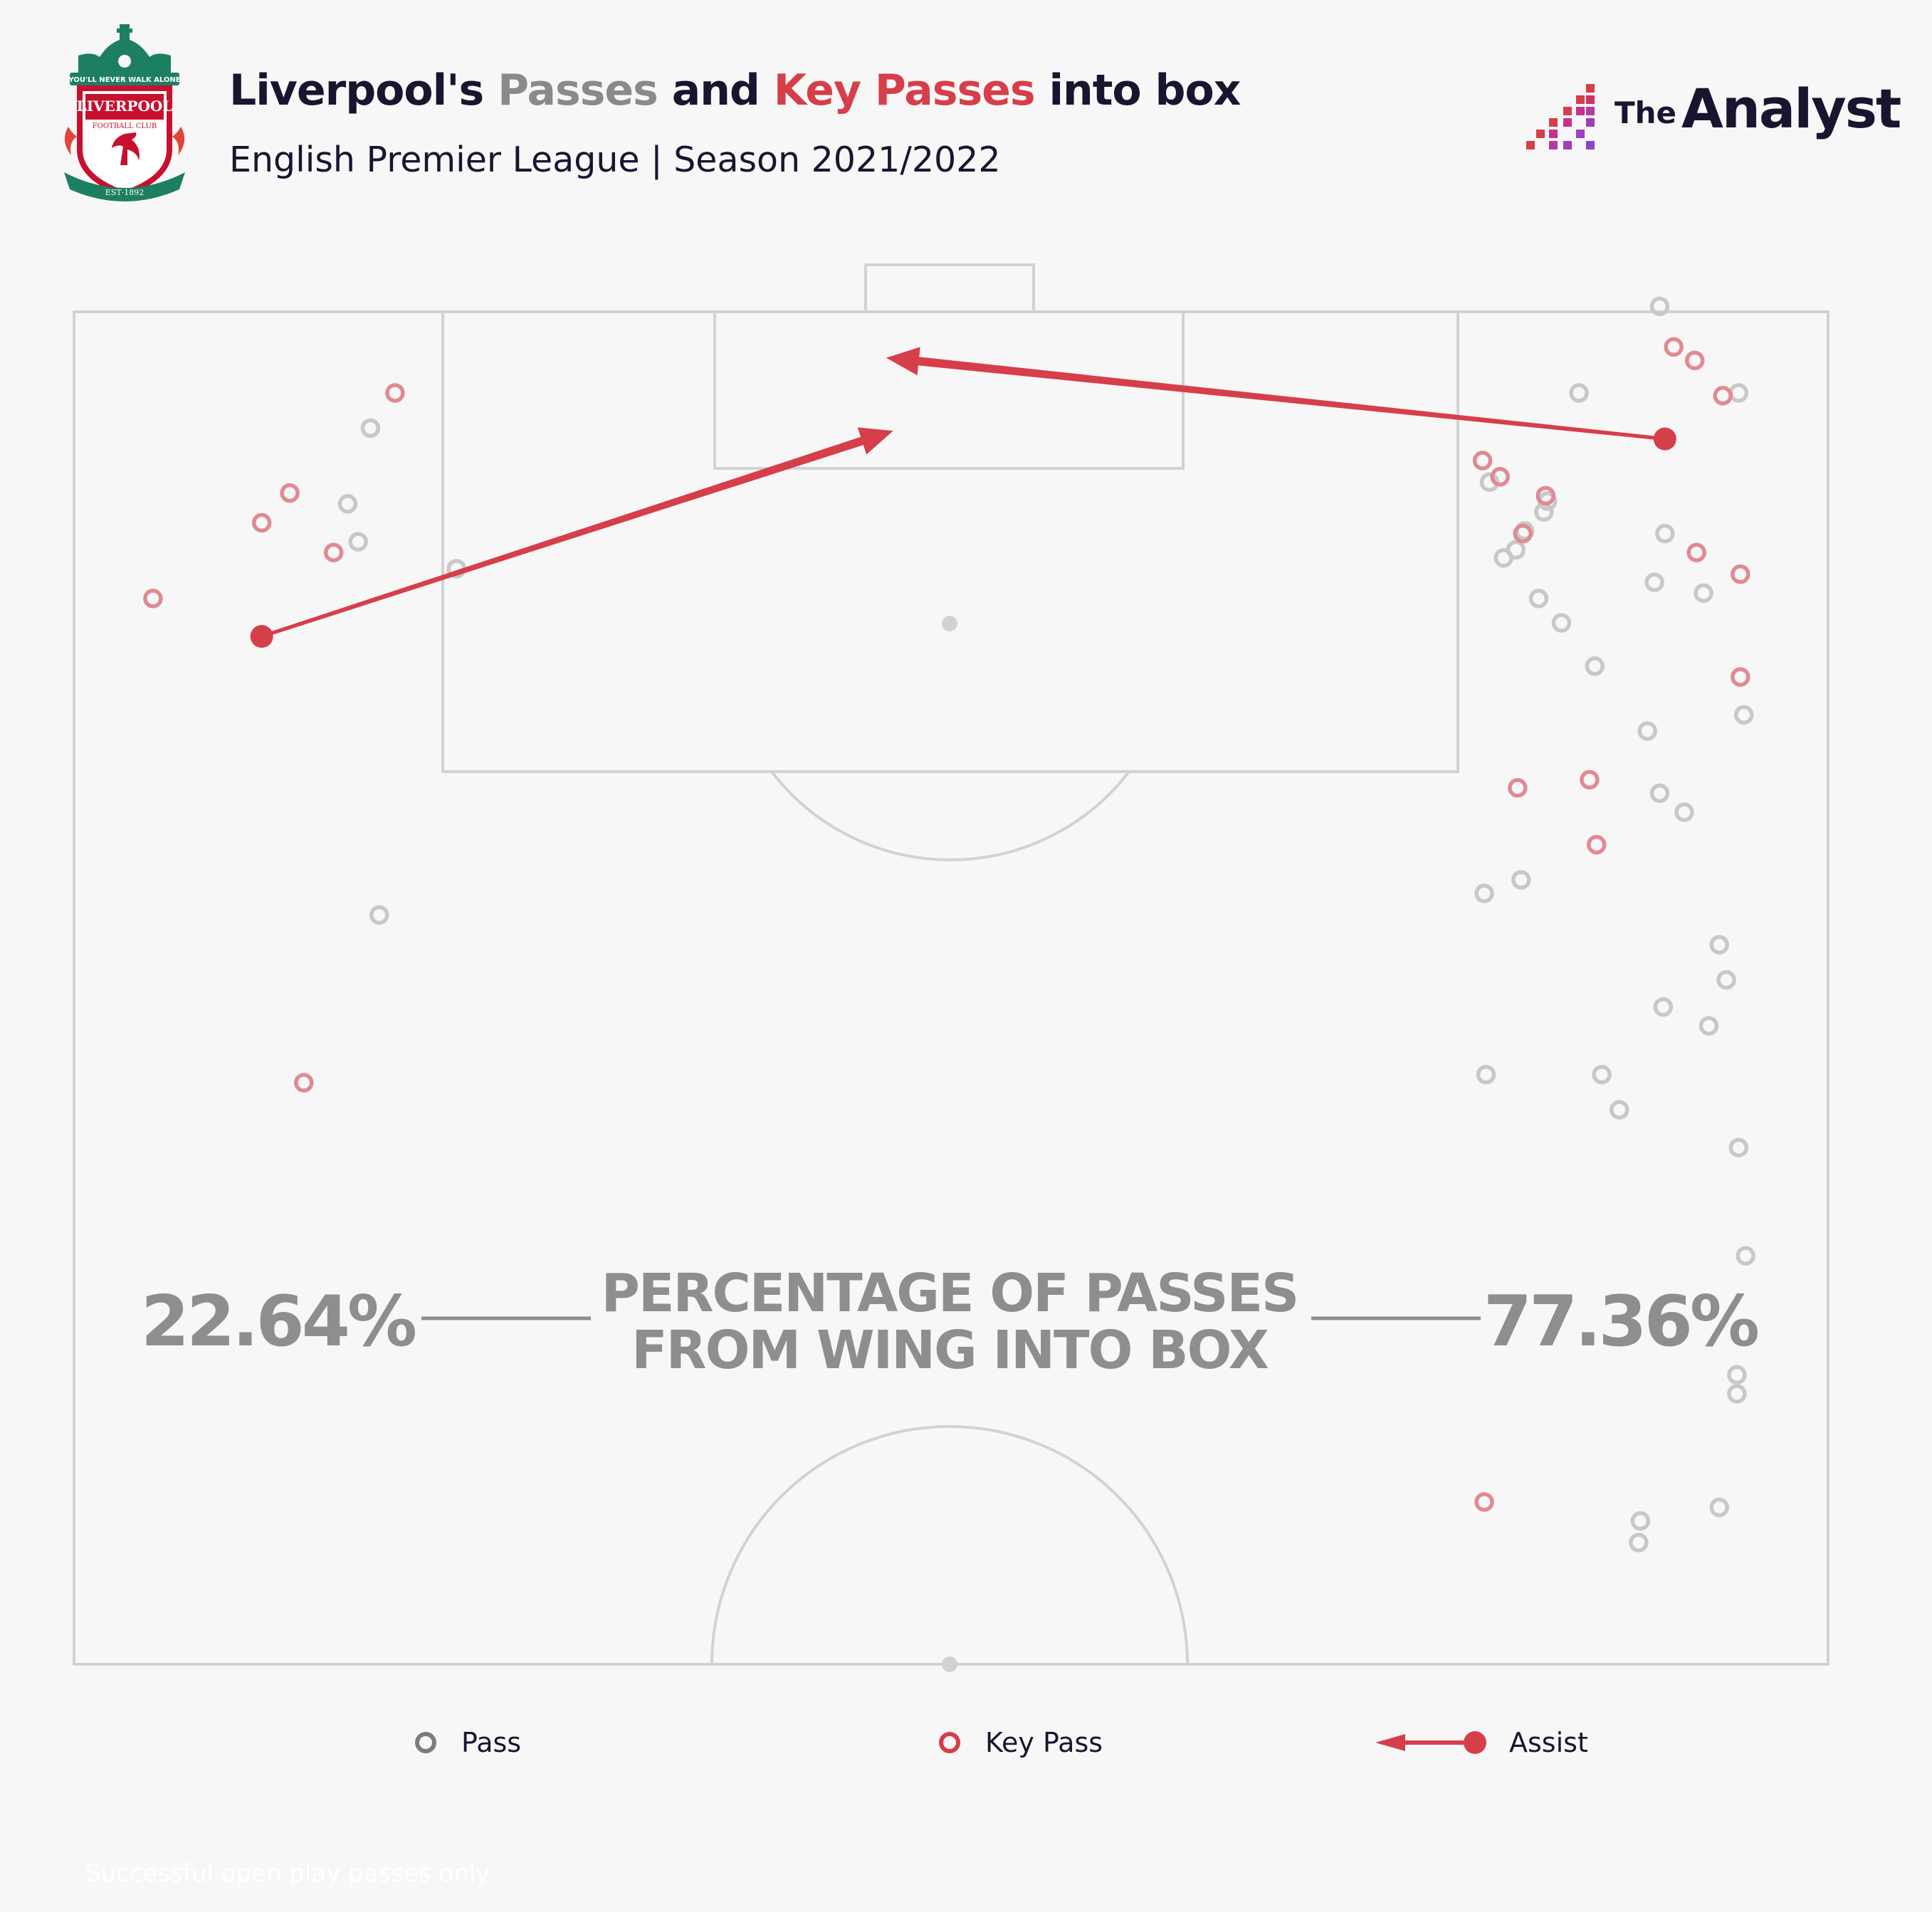 The height and width of the screenshot is (1912, 1932). What do you see at coordinates (491, 1742) in the screenshot?
I see `legend-label-pass: Pass` at bounding box center [491, 1742].